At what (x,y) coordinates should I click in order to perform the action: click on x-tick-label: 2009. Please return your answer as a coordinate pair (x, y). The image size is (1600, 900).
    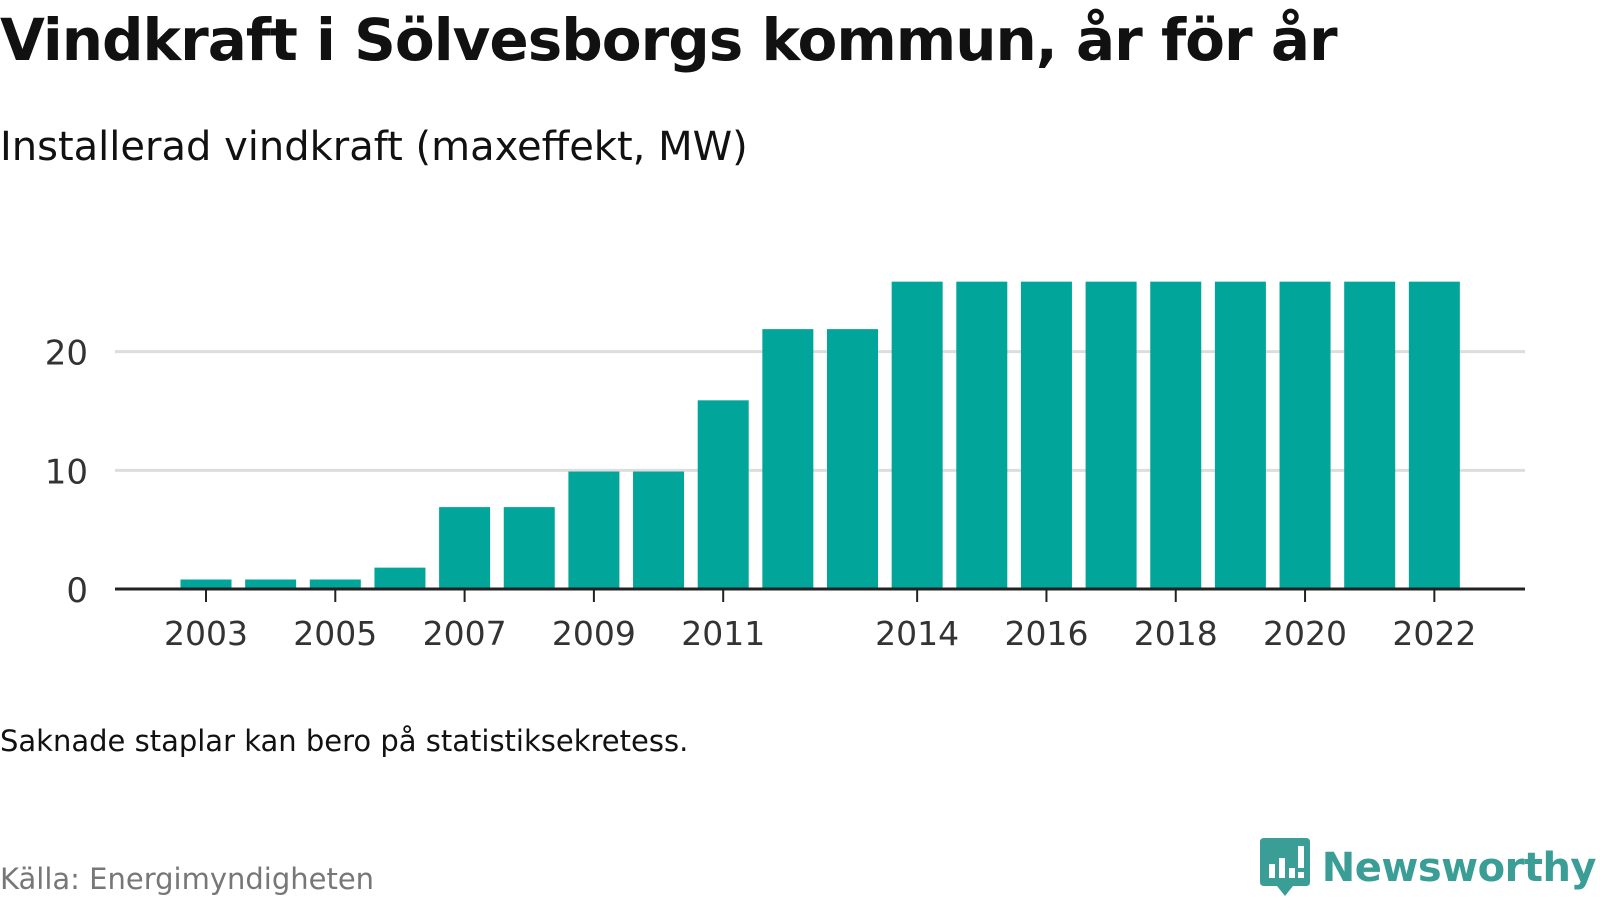
    Looking at the image, I should click on (594, 633).